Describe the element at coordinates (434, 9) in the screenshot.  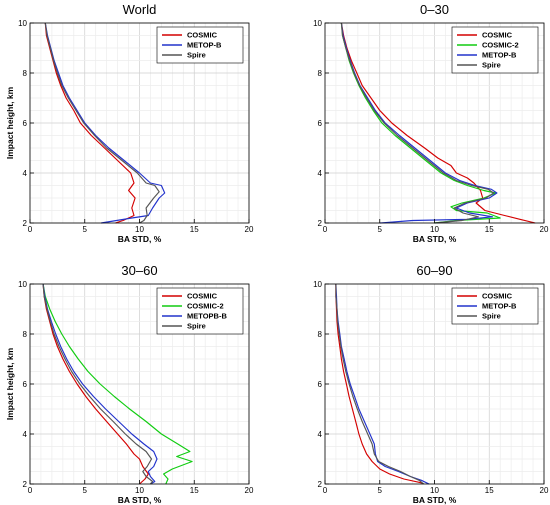
I see `chart-title: 0–30` at that location.